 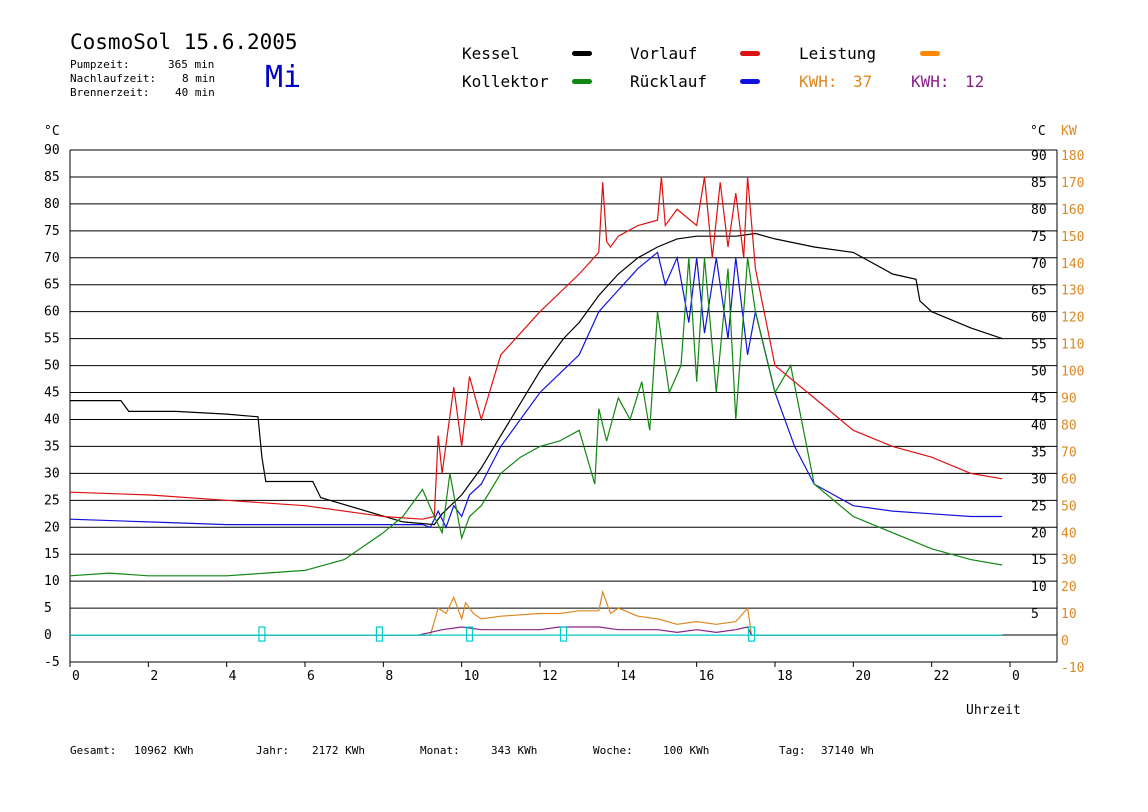 What do you see at coordinates (440, 750) in the screenshot?
I see `footer-monat-label: Monat:` at bounding box center [440, 750].